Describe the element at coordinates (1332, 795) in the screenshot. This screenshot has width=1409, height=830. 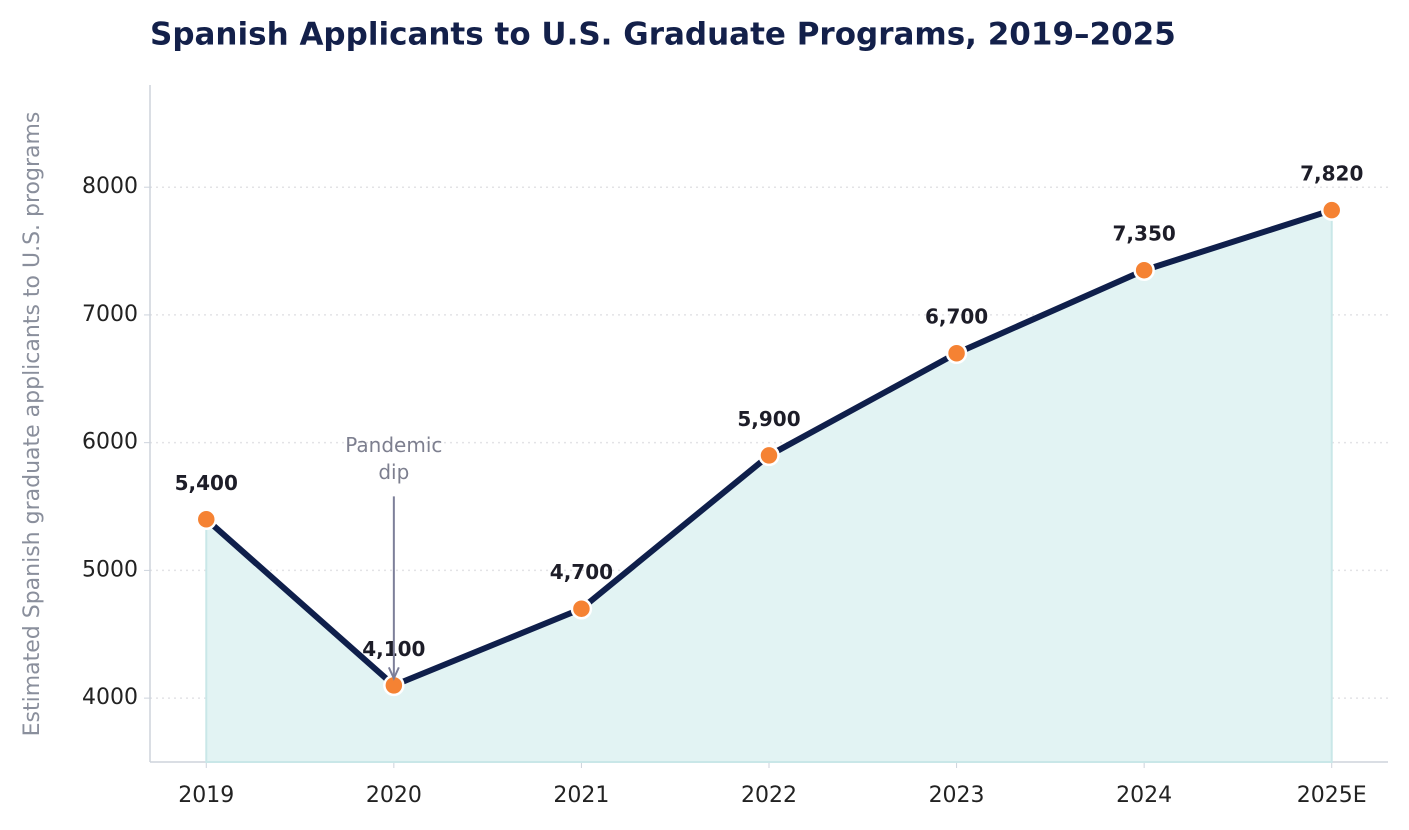
I see `x-tick-label: 2025E` at that location.